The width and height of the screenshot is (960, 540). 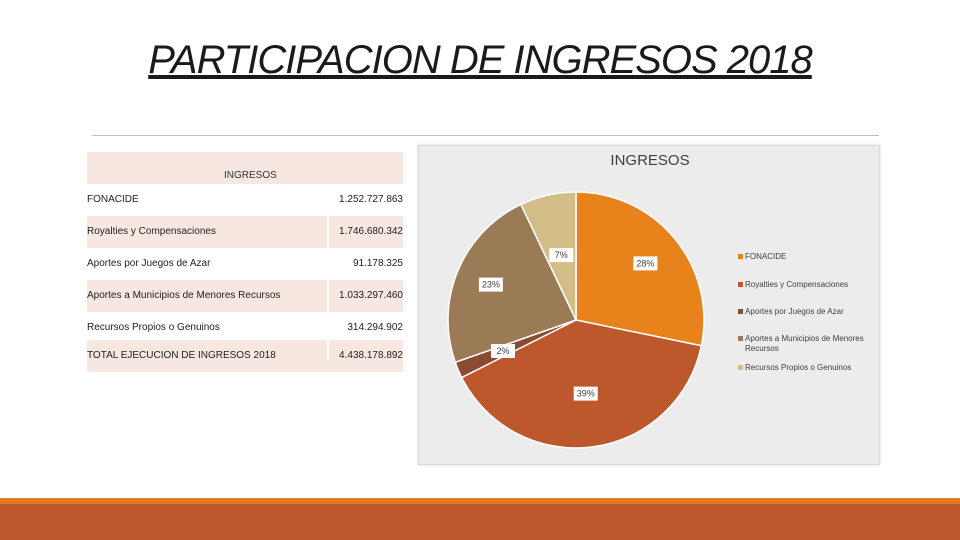 I want to click on chart-title: INGRESOS, so click(x=650, y=160).